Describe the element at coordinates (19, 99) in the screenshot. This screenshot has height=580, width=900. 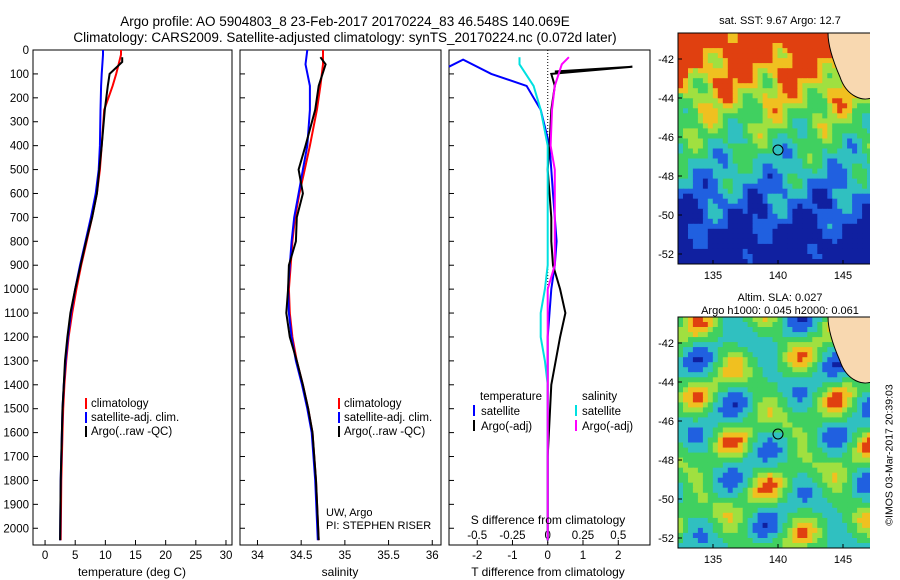
I see `depth-tick-label: 200` at that location.